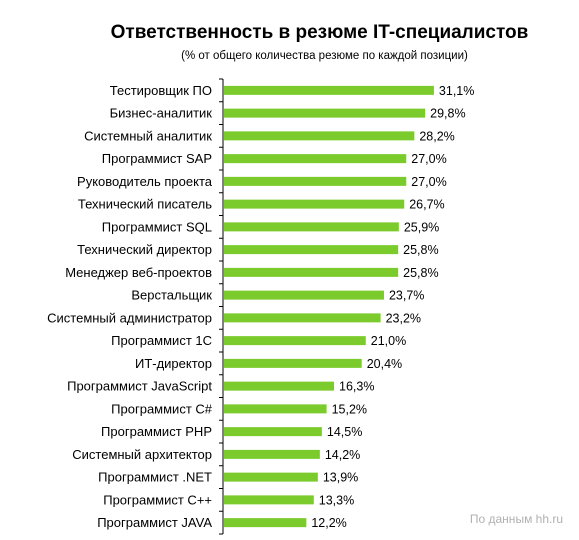 This screenshot has width=579, height=540. I want to click on category-label: Верстальщик, so click(171, 295).